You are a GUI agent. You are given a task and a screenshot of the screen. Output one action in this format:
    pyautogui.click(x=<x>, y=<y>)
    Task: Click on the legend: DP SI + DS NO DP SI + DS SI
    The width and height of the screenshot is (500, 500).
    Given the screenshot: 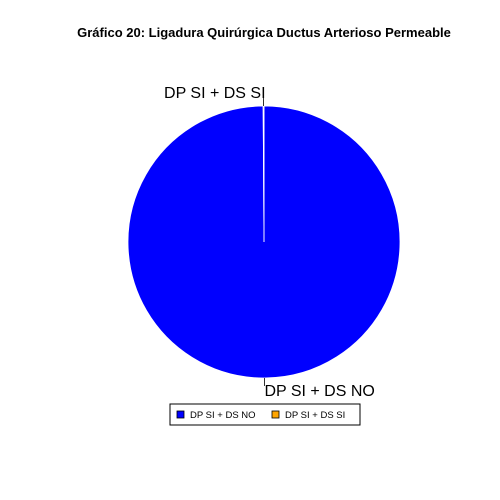 What is the action you would take?
    pyautogui.click(x=265, y=414)
    